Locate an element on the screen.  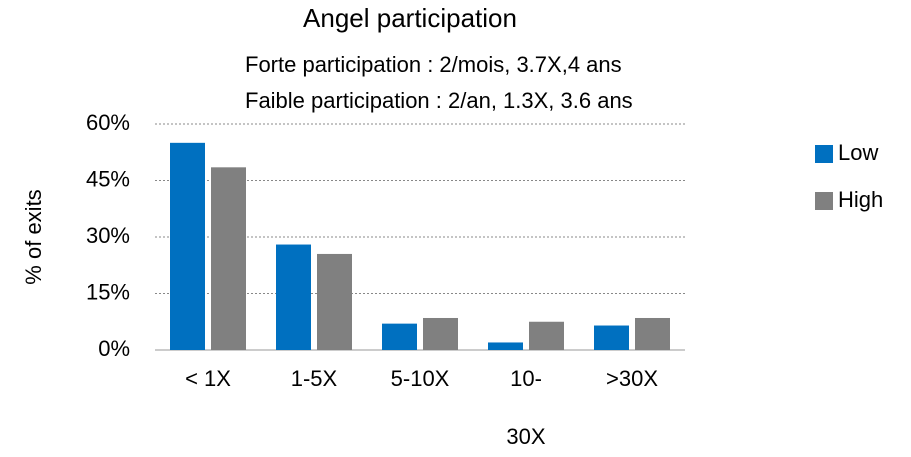
x-tick-label: 10-30X is located at coordinates (525, 407).